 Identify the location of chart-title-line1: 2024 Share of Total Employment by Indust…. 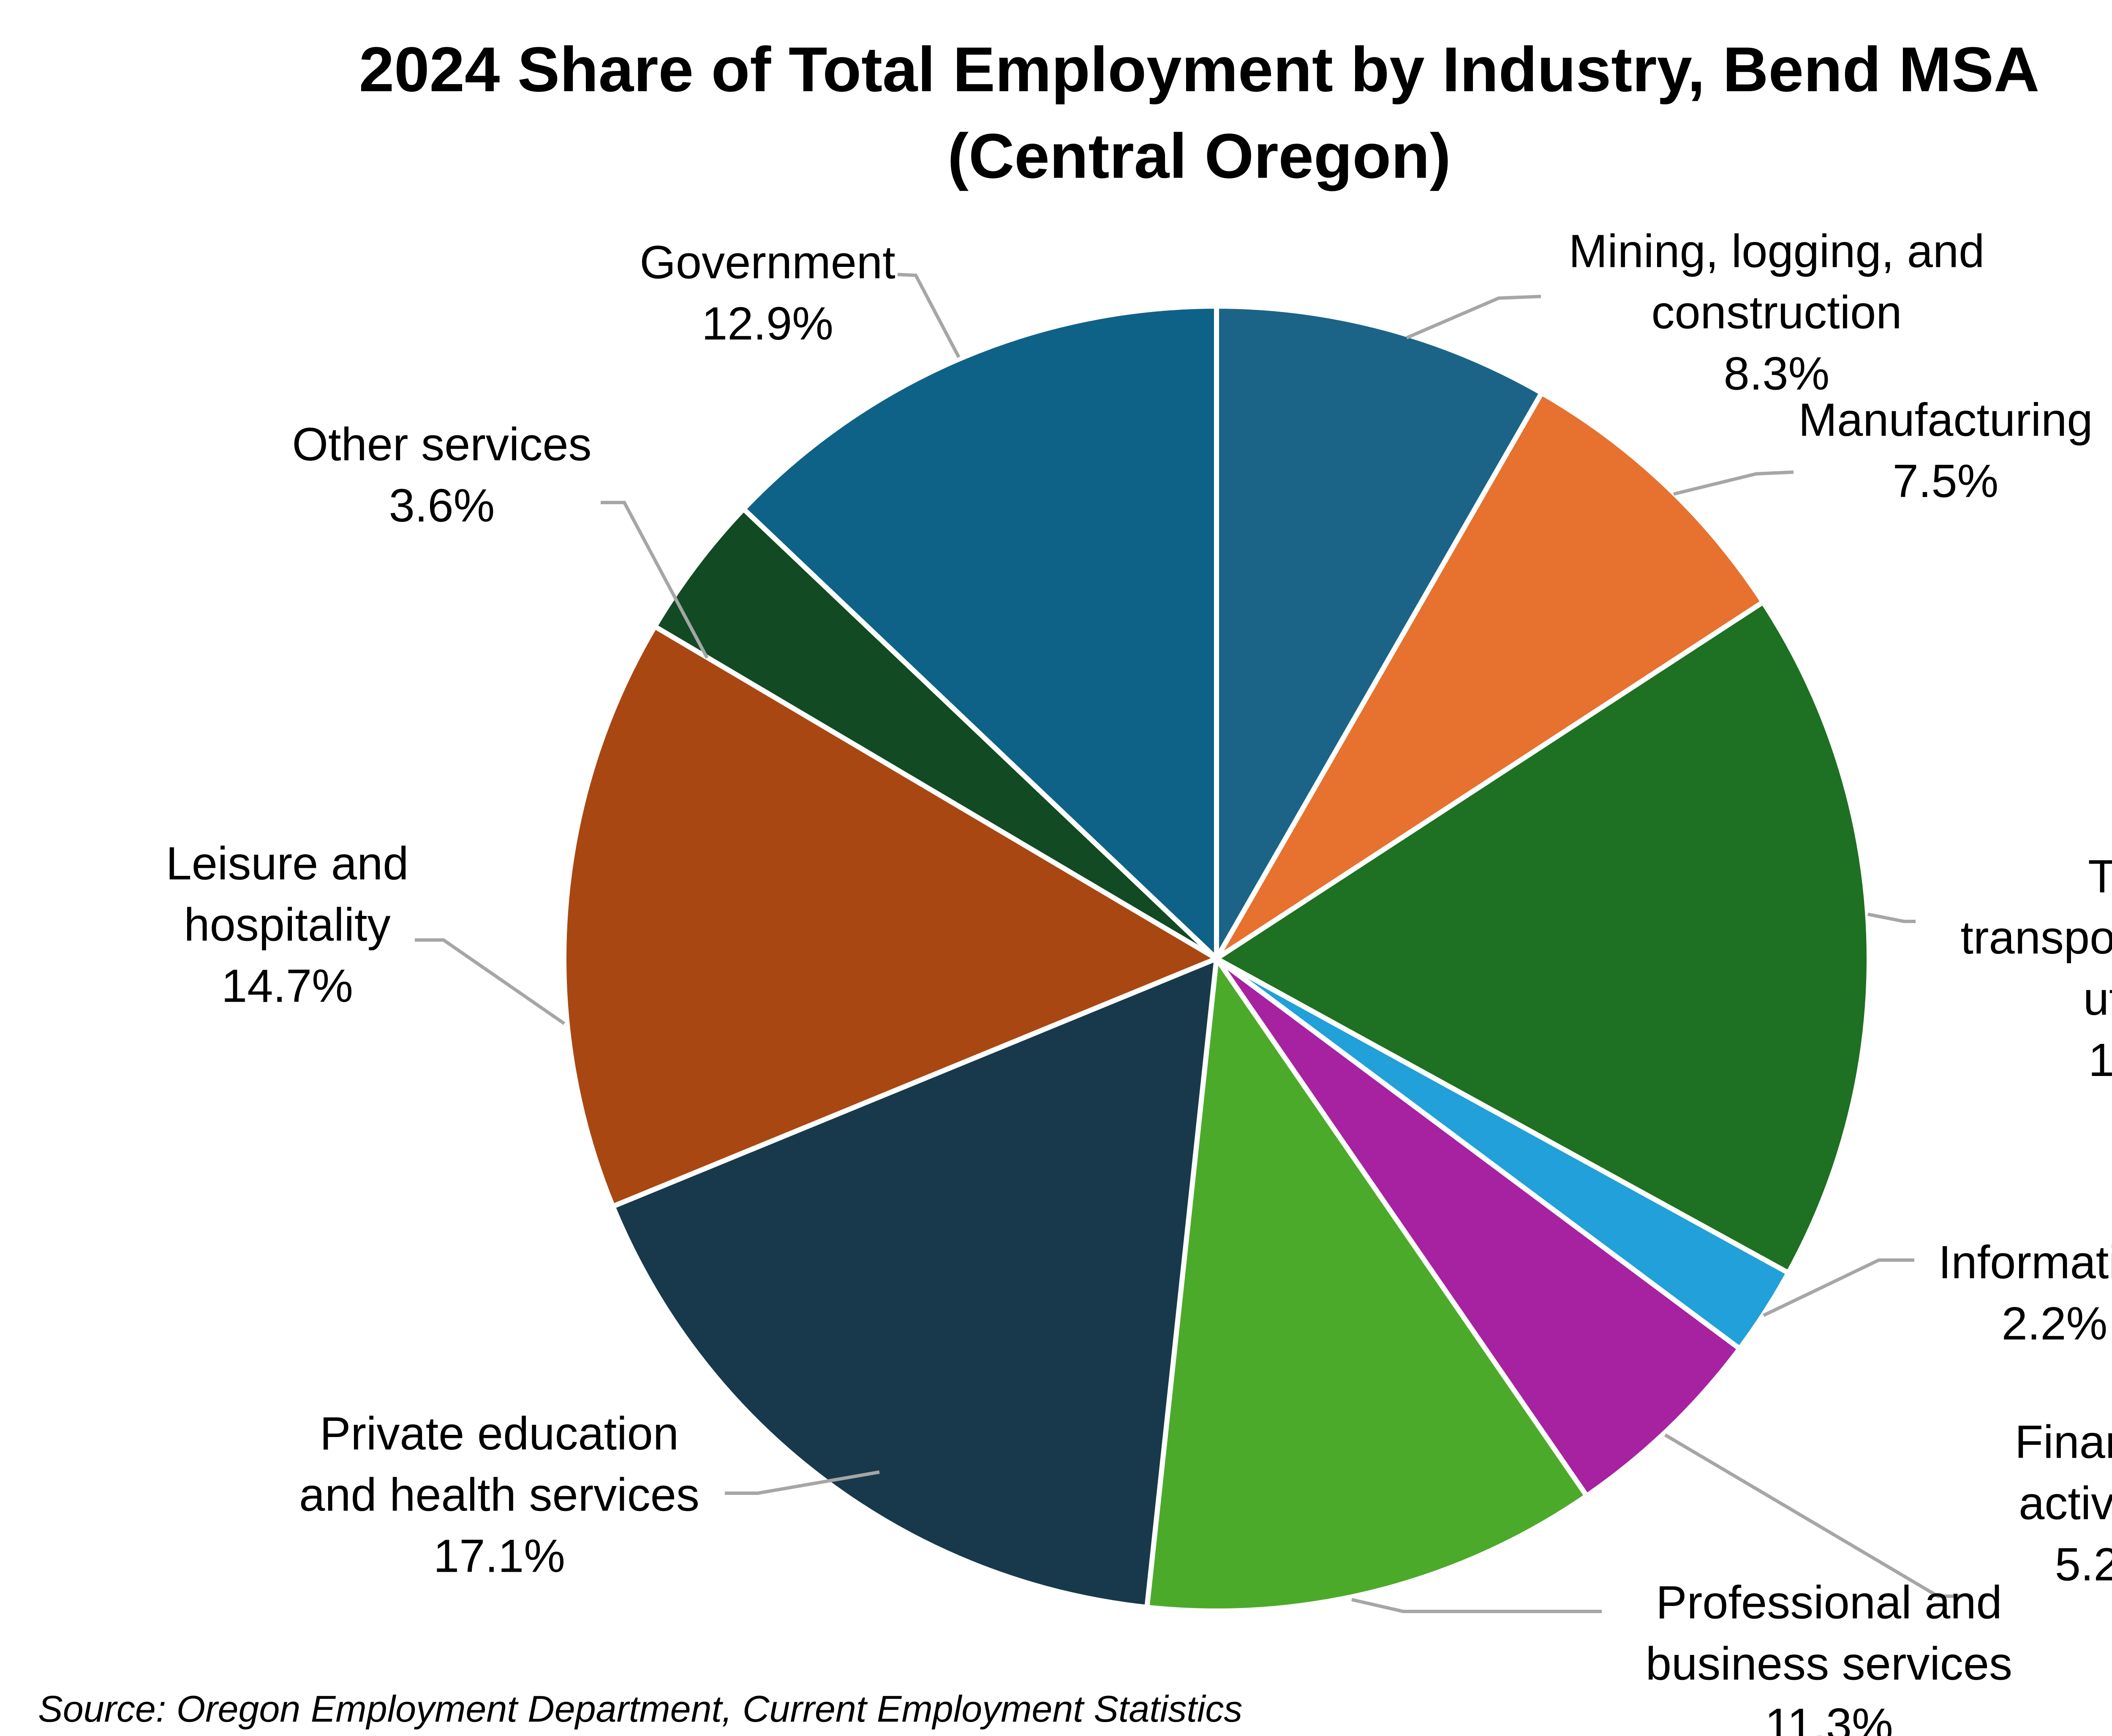
(1199, 69).